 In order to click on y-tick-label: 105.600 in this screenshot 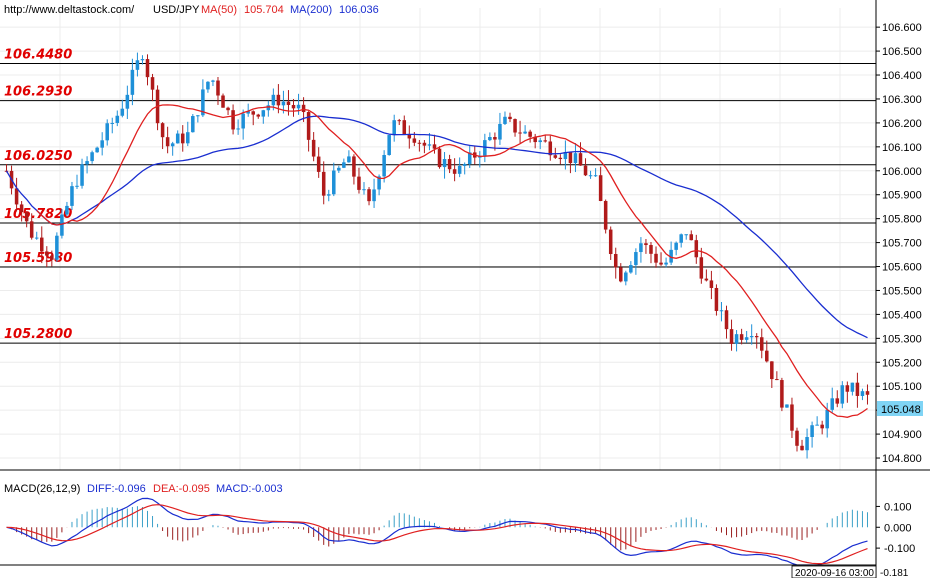, I will do `click(902, 268)`.